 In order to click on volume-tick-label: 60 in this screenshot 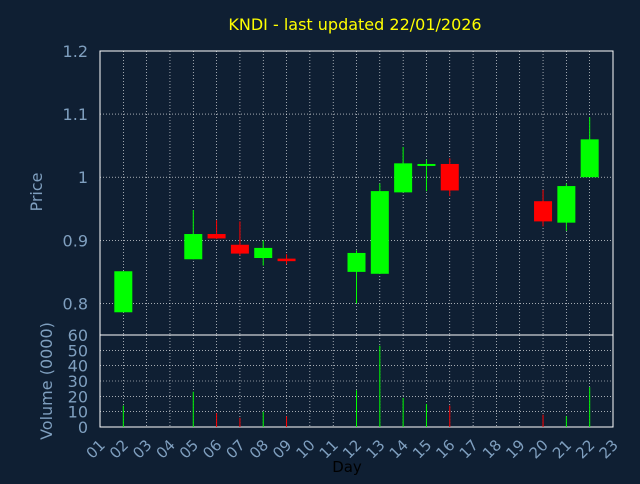, I will do `click(78, 335)`.